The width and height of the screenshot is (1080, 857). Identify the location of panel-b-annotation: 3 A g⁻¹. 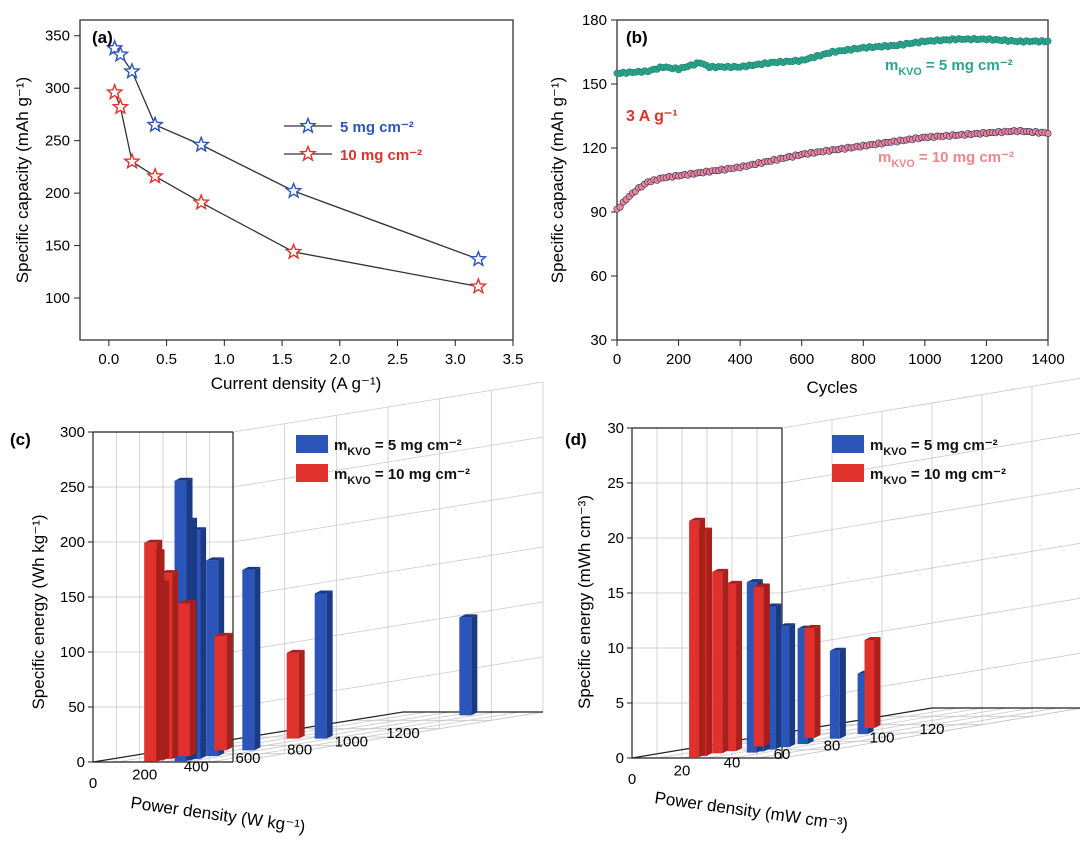
(652, 116).